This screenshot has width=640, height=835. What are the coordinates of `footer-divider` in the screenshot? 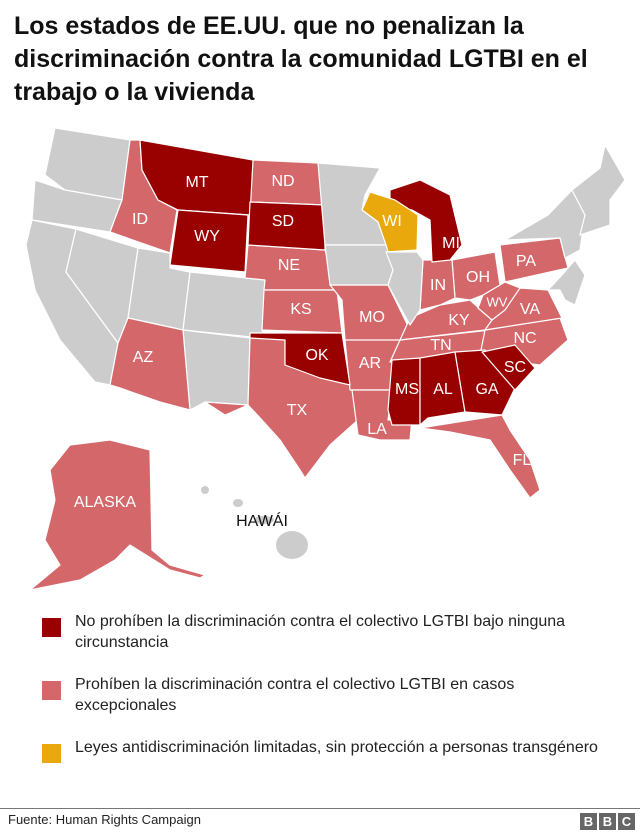 It's located at (320, 808).